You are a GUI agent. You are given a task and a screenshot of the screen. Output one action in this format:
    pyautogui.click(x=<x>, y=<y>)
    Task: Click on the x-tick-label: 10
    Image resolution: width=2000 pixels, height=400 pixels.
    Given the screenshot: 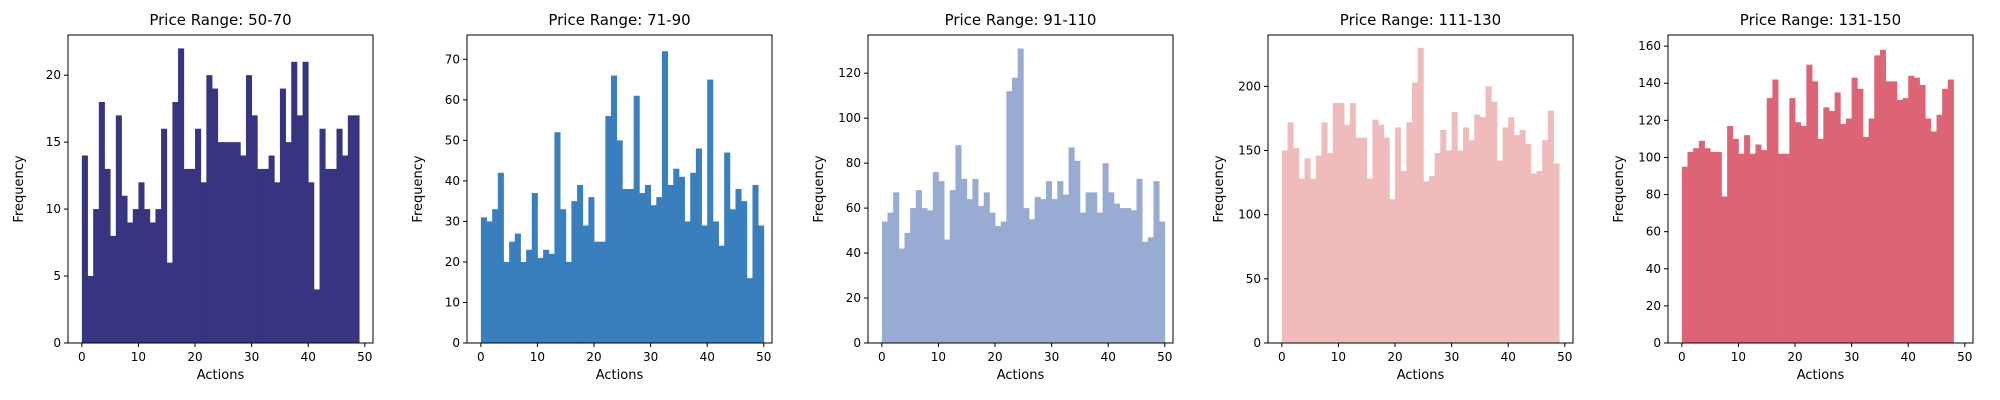 What is the action you would take?
    pyautogui.click(x=1738, y=357)
    